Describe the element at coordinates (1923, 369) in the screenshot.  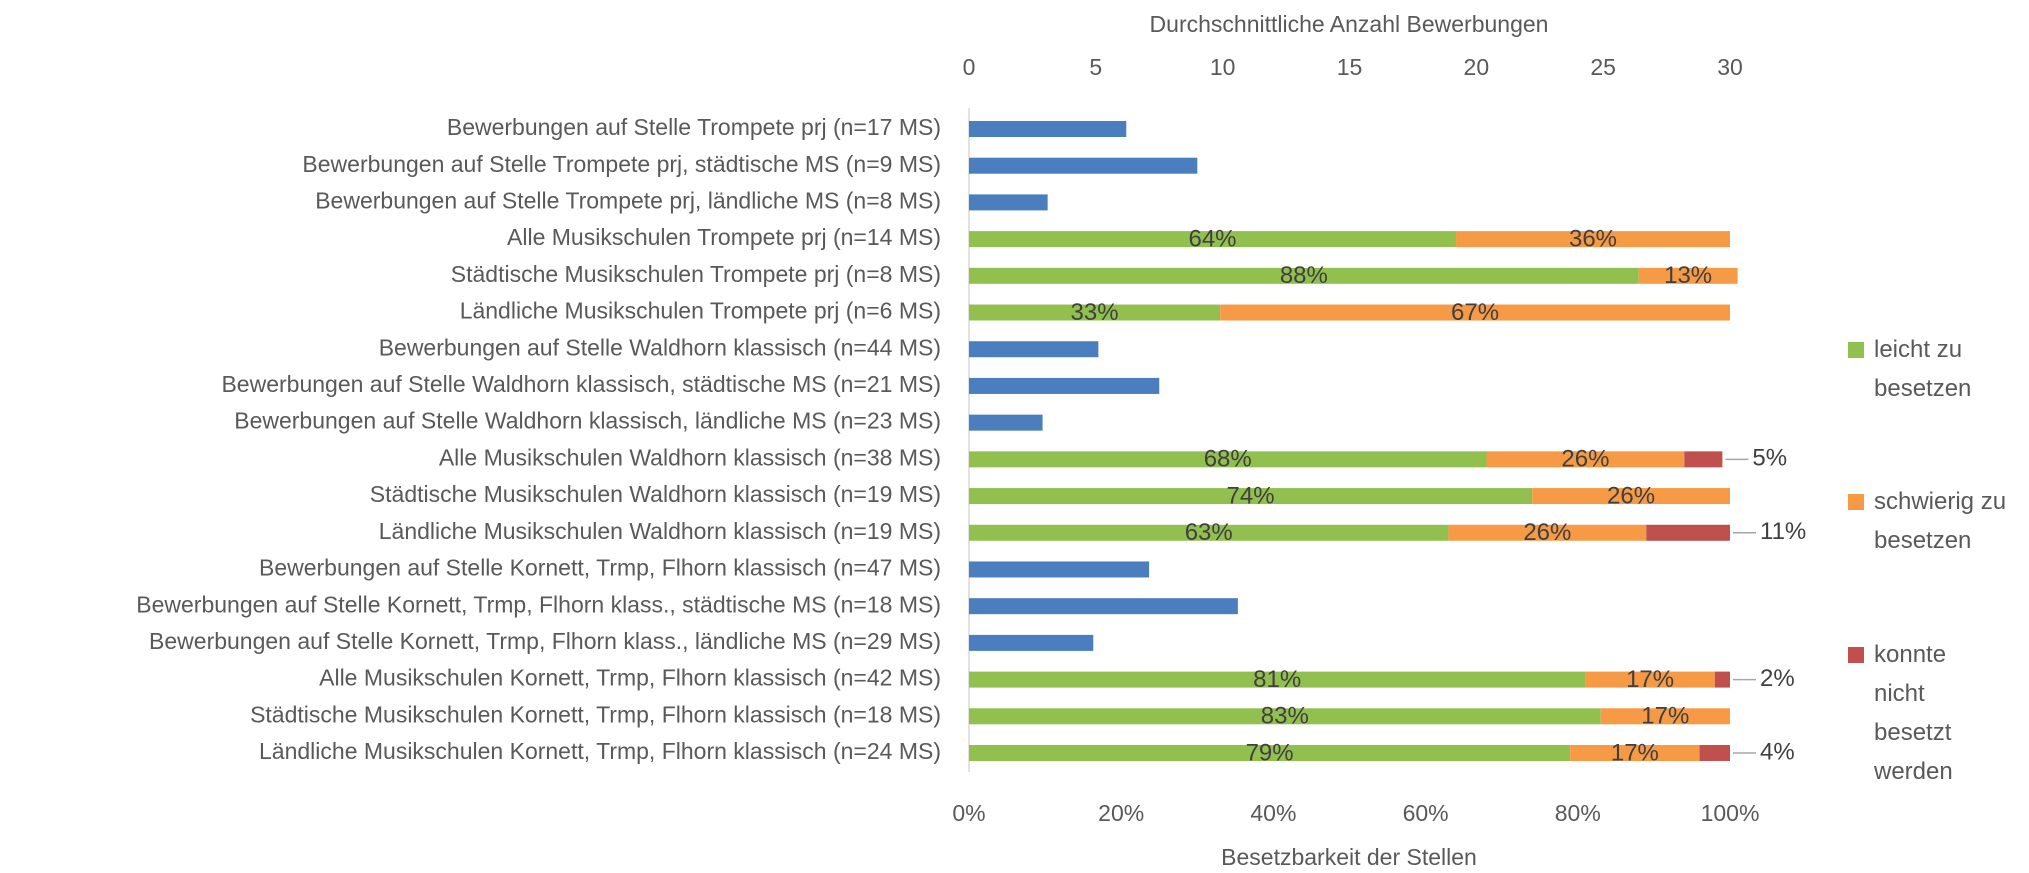
I see `legend-label: leicht zu besetzen` at that location.